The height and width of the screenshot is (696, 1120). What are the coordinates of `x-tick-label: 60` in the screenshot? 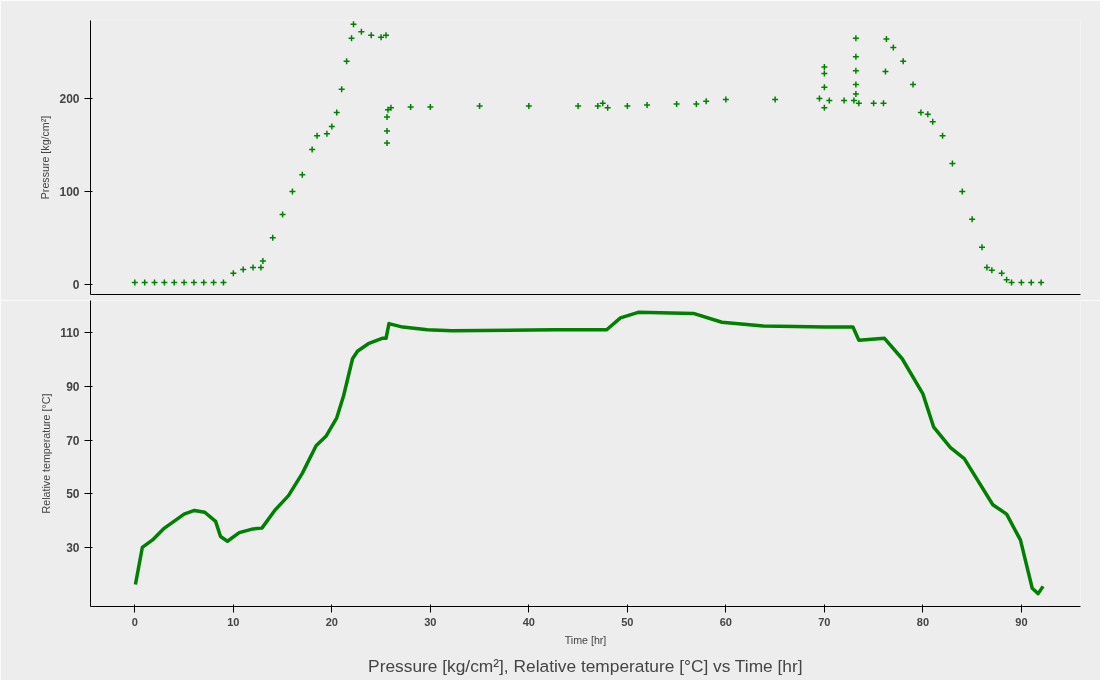 It's located at (726, 621).